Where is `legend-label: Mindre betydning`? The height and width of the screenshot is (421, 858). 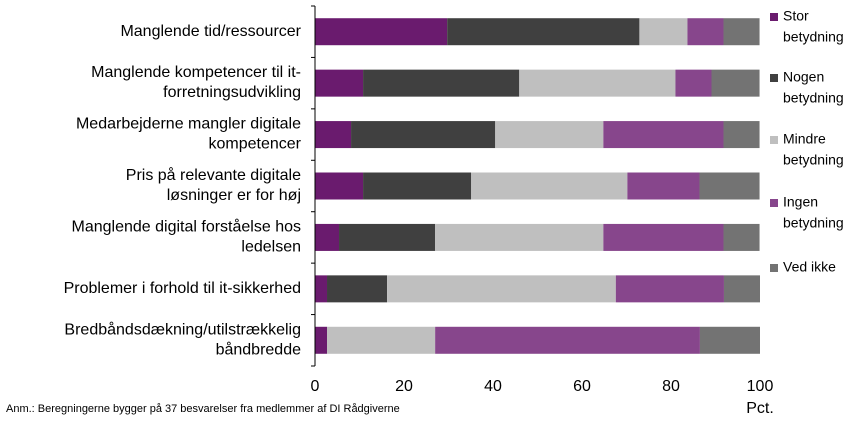 legend-label: Mindre betydning is located at coordinates (813, 148).